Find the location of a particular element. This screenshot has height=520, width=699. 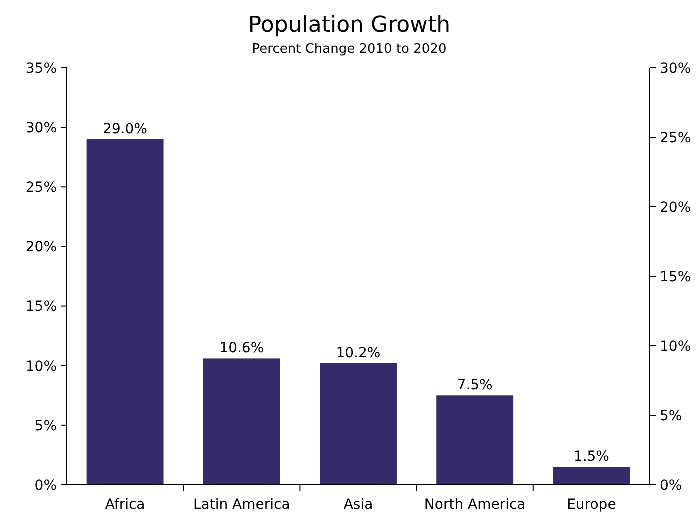

y-tick-label: 25% is located at coordinates (41, 188).